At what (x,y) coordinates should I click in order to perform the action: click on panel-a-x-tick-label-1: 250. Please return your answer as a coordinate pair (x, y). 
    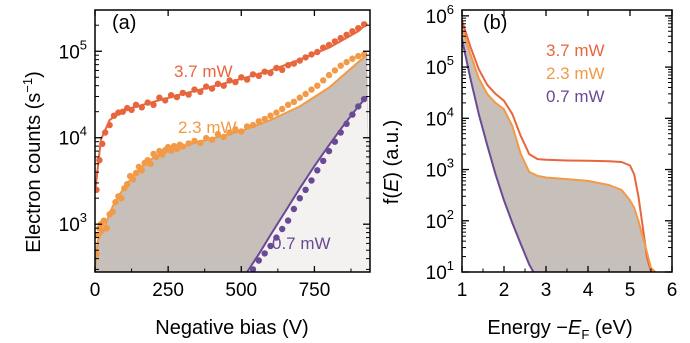
    Looking at the image, I should click on (168, 290).